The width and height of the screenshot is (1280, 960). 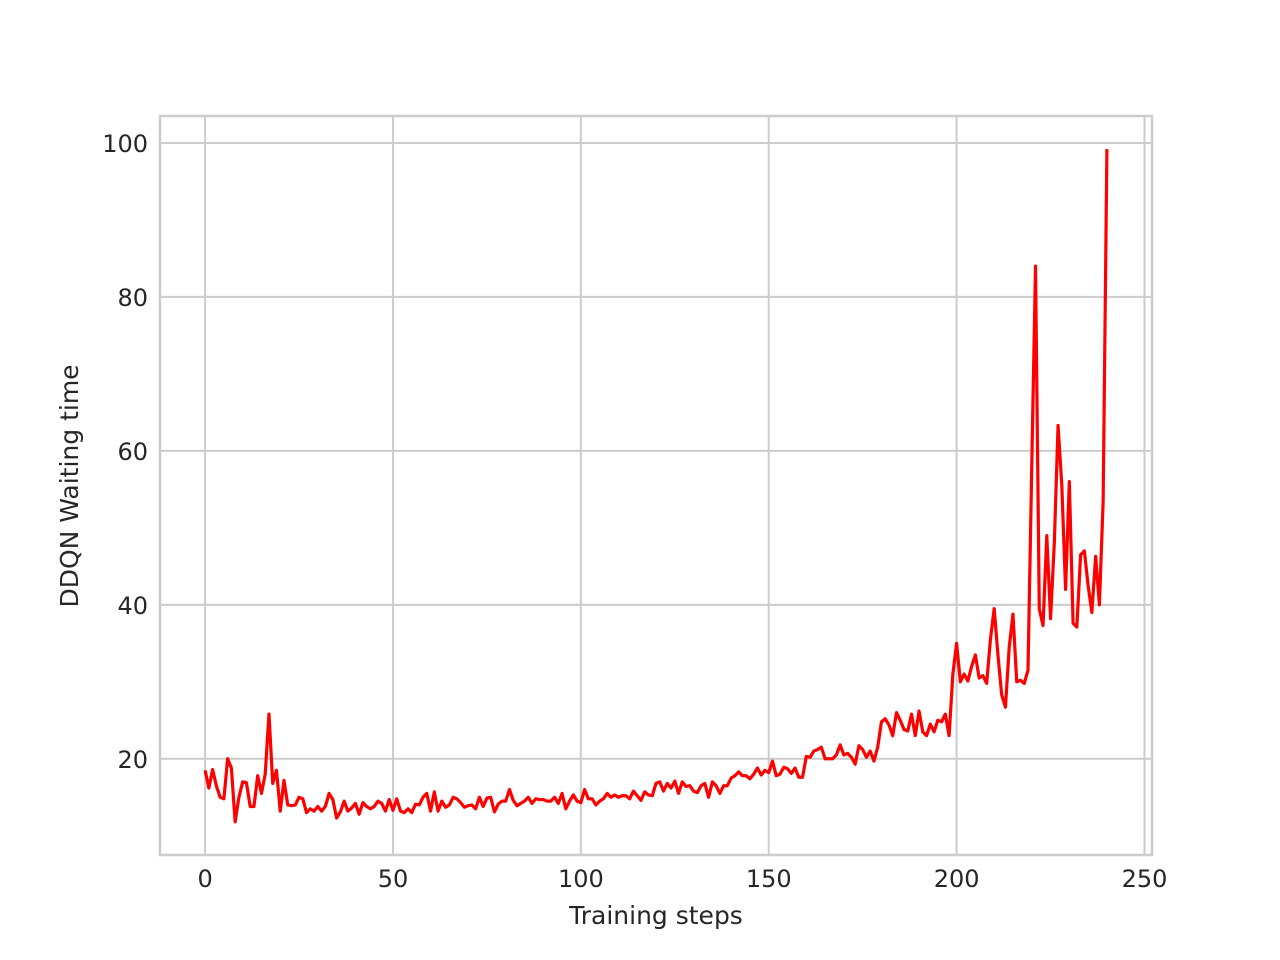 I want to click on y-axis-ticks: 20 40 60 80 100, so click(x=125, y=452).